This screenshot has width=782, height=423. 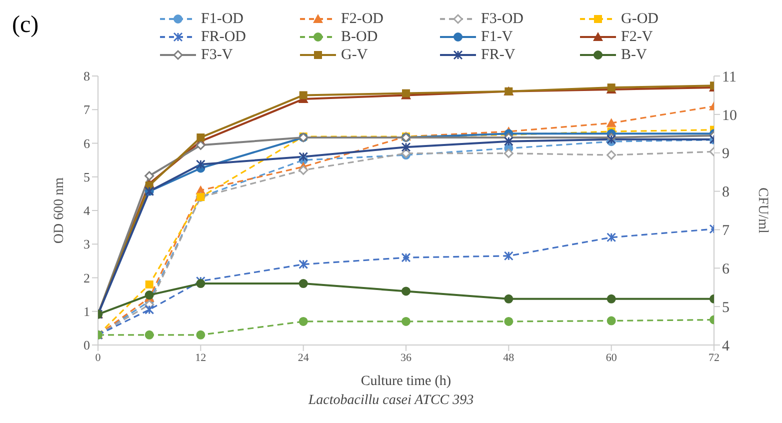 I want to click on x-tick-label: 60, so click(x=612, y=358).